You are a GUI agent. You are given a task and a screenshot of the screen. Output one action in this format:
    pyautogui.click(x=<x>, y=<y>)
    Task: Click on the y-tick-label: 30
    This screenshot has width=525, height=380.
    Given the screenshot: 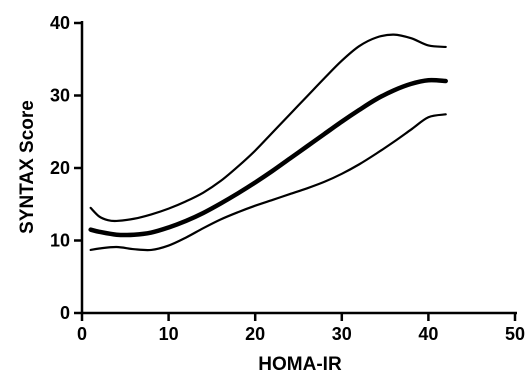 What is the action you would take?
    pyautogui.click(x=60, y=96)
    